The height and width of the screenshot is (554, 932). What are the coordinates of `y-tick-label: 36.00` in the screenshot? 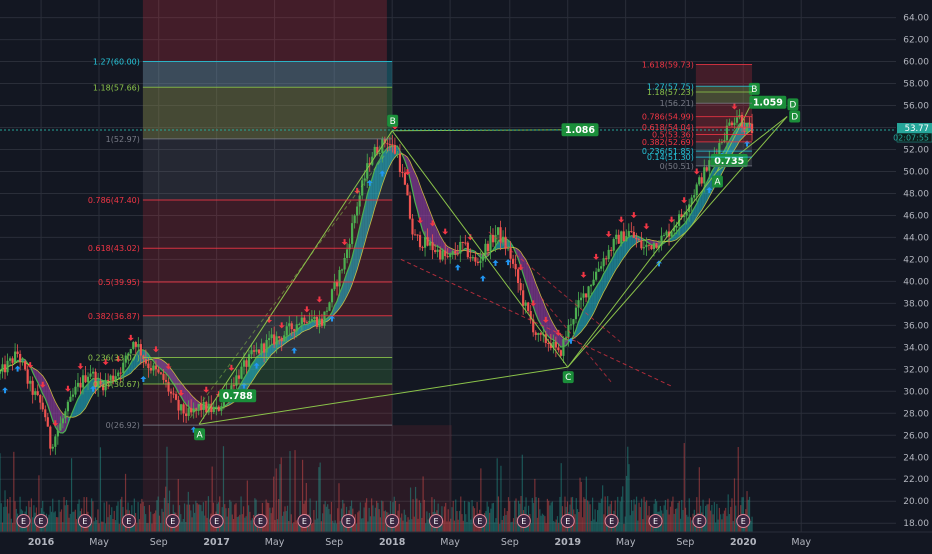 It's located at (916, 326).